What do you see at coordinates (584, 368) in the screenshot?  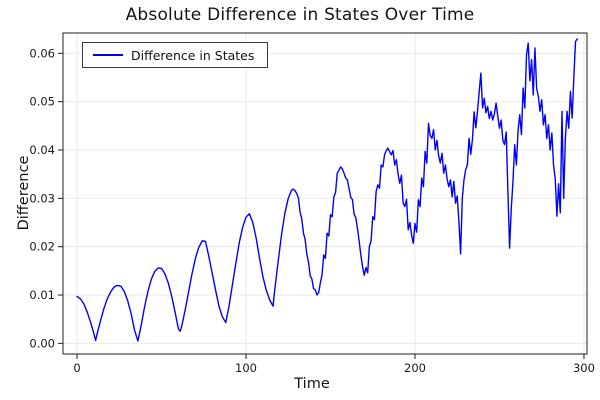 I see `x-tick-label: 300` at bounding box center [584, 368].